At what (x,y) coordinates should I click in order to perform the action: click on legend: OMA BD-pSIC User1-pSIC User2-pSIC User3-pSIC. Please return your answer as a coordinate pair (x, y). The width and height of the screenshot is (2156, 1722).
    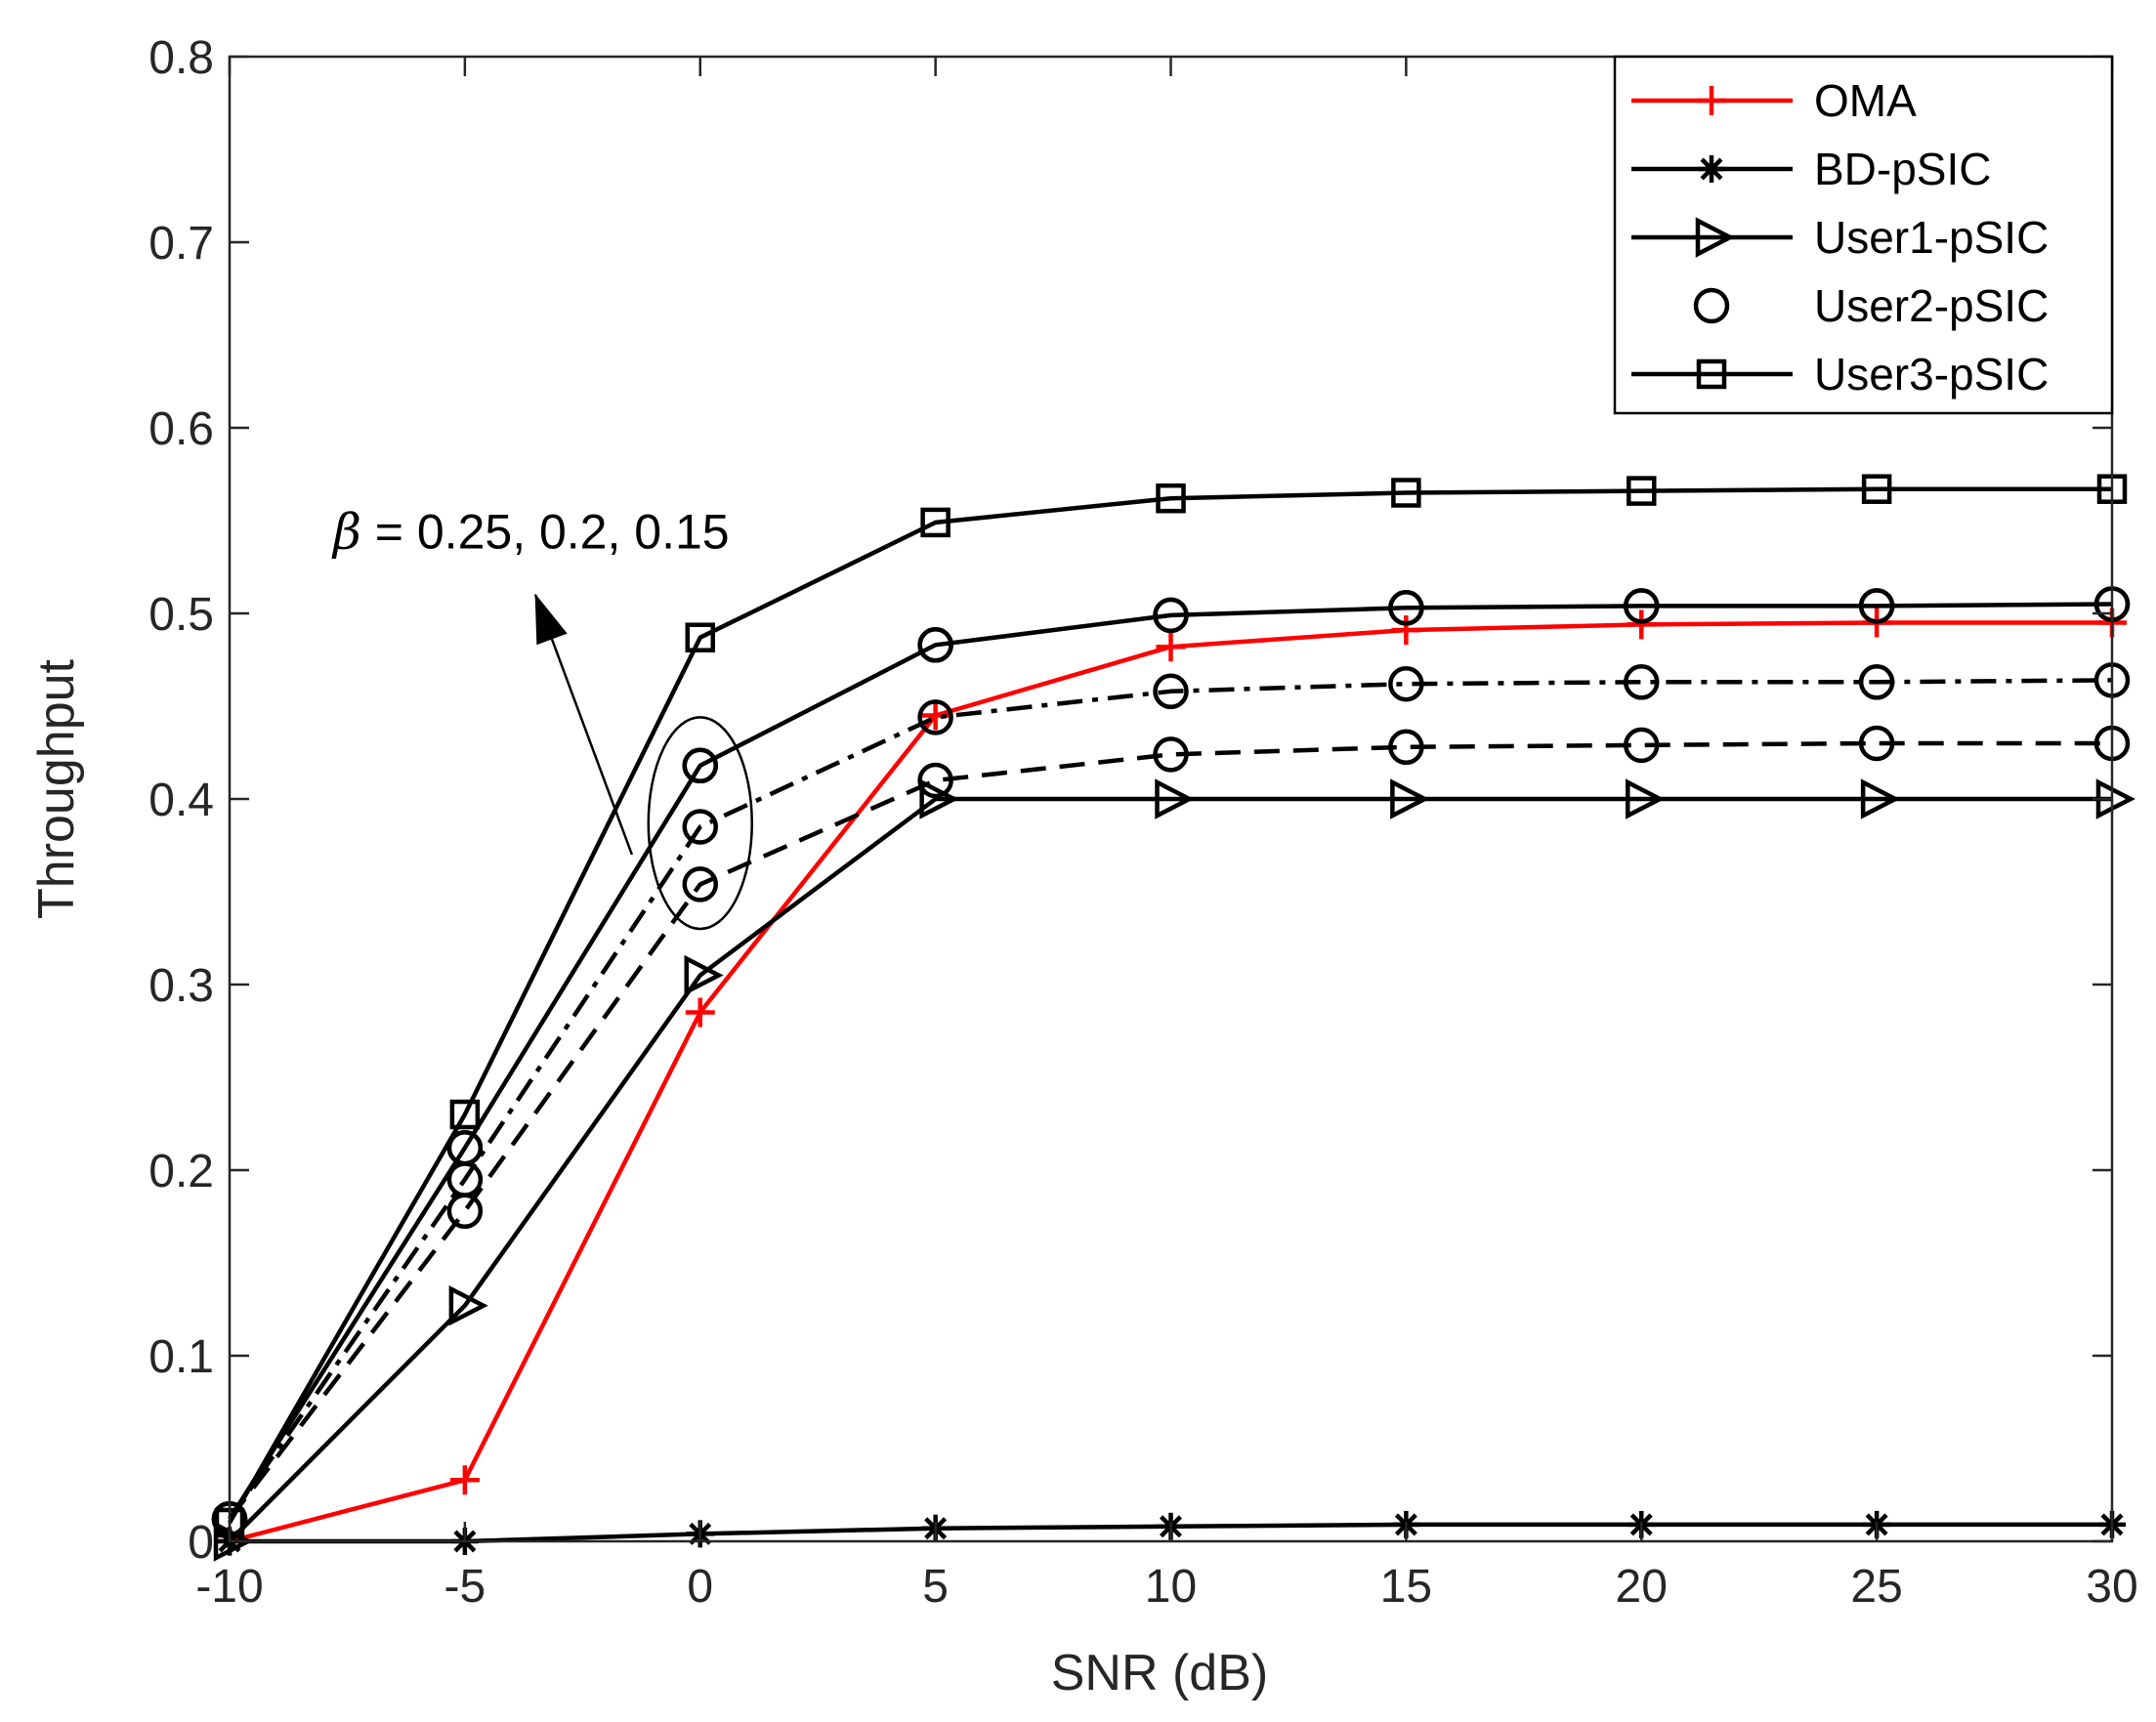
    Looking at the image, I should click on (1864, 235).